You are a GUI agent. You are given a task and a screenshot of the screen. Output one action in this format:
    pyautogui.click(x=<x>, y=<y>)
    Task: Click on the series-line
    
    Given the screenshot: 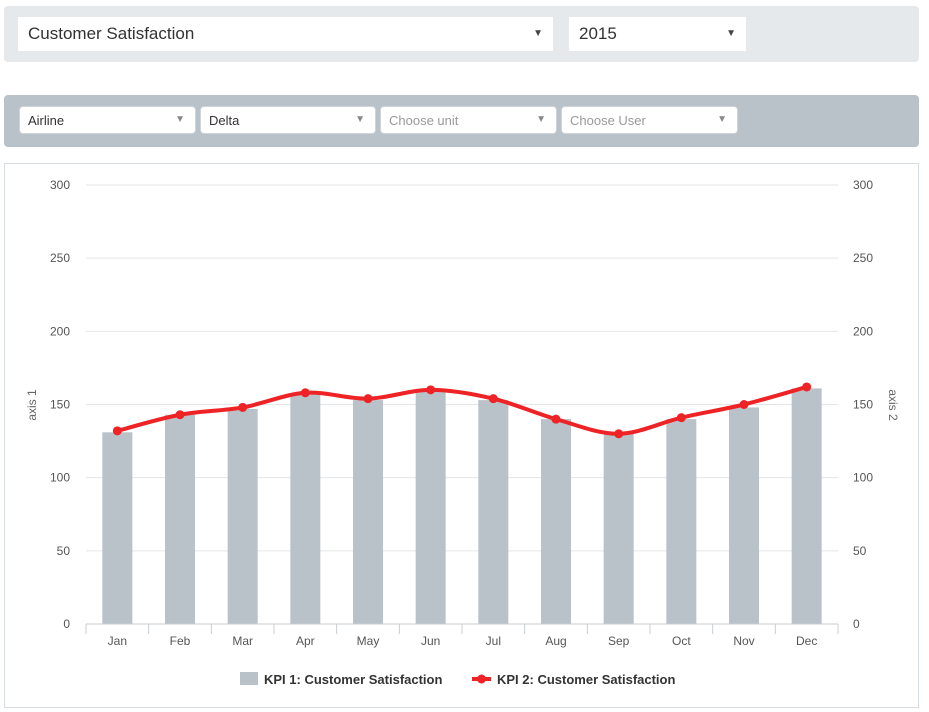 What is the action you would take?
    pyautogui.click(x=462, y=410)
    